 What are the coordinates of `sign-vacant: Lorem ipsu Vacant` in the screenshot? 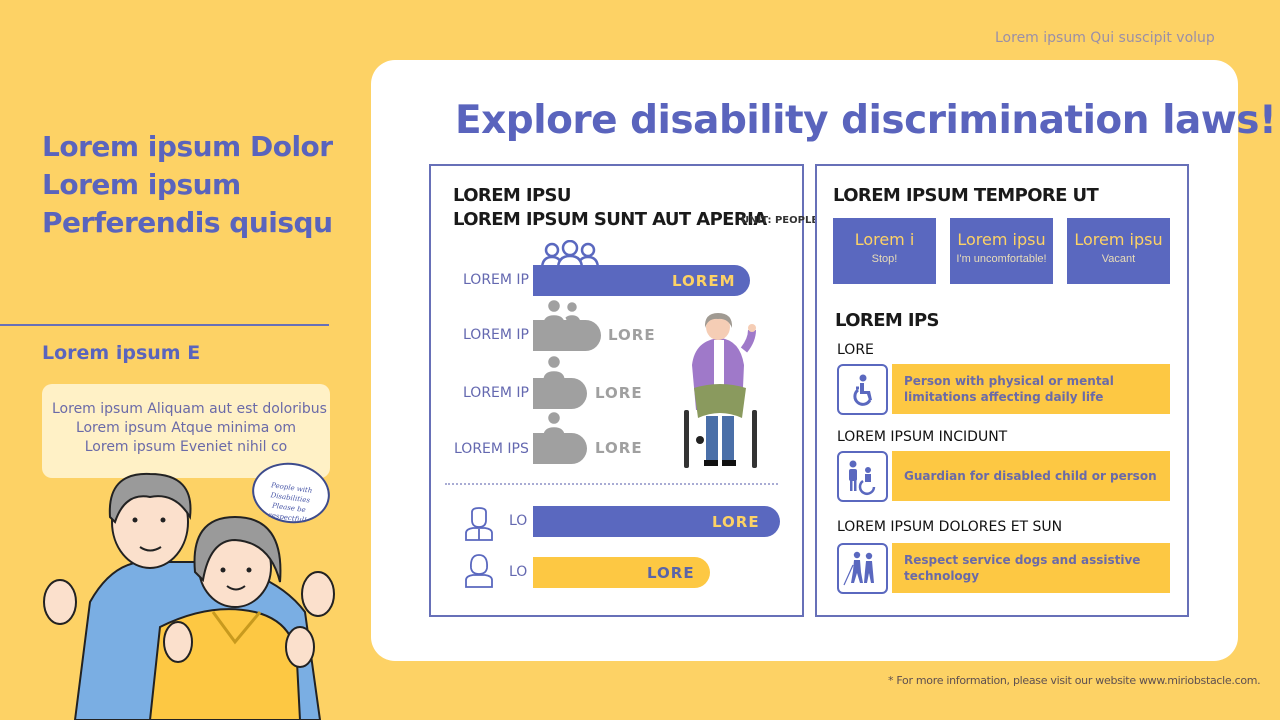 It's located at (1118, 251).